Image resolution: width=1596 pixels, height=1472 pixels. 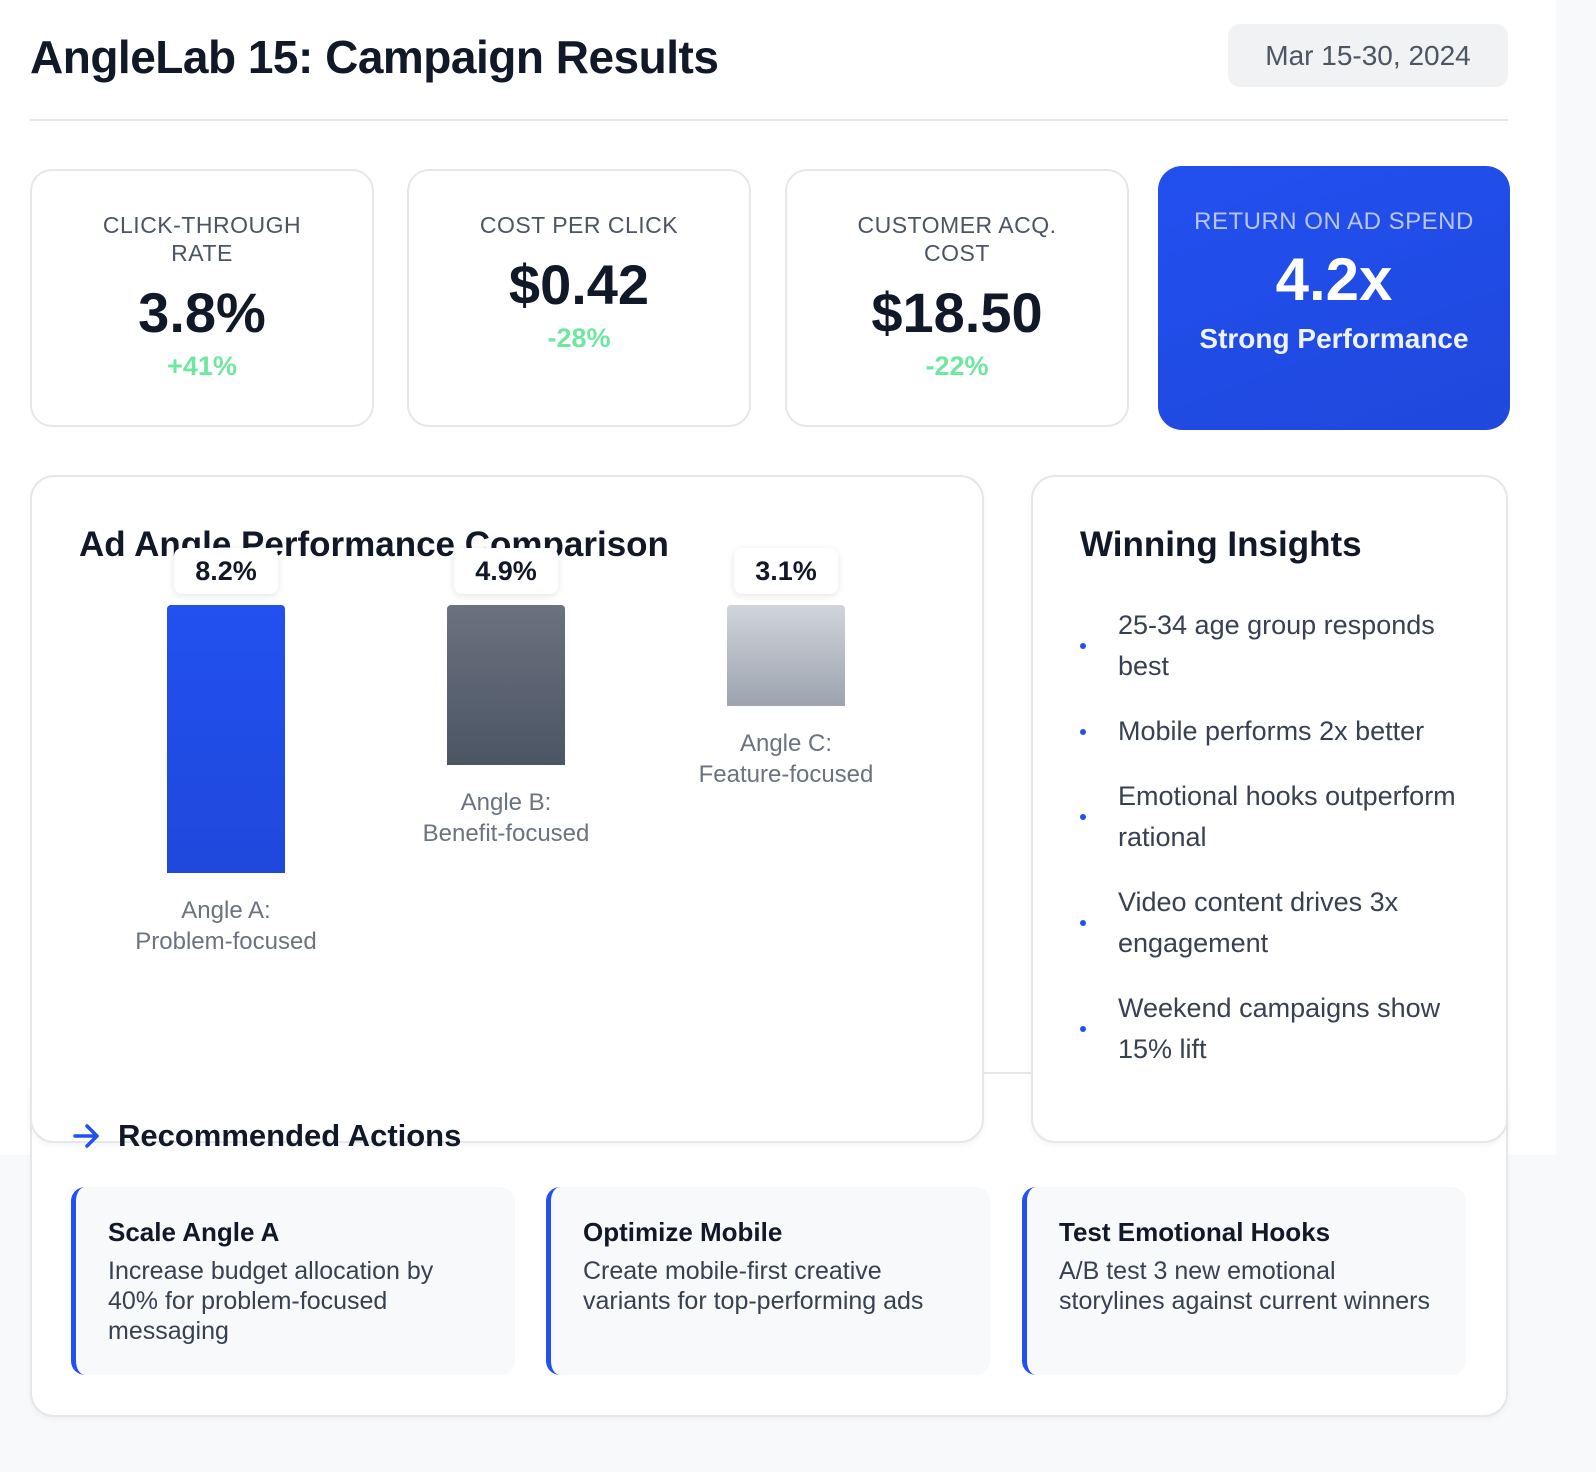 What do you see at coordinates (786, 571) in the screenshot?
I see `bar-value-label: 3.1%` at bounding box center [786, 571].